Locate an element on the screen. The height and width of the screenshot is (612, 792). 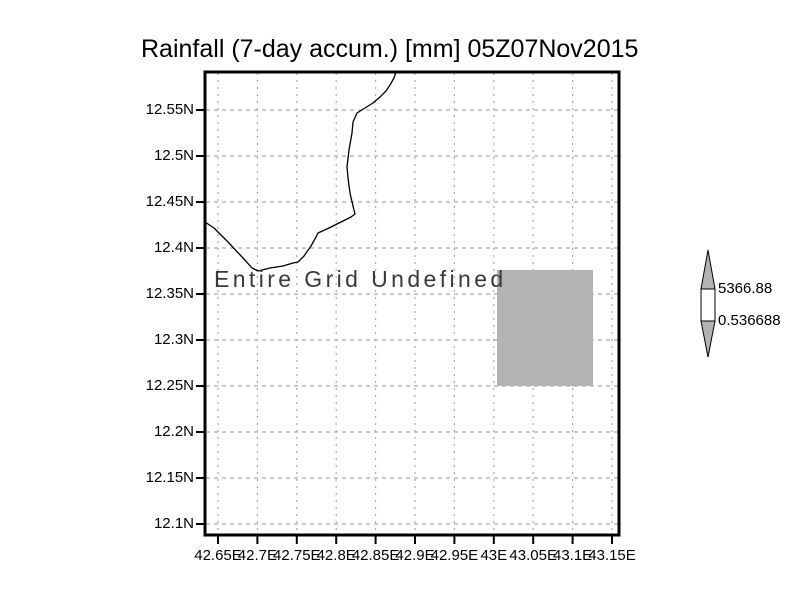
lat-tick-label: 12.1N is located at coordinates (173, 523).